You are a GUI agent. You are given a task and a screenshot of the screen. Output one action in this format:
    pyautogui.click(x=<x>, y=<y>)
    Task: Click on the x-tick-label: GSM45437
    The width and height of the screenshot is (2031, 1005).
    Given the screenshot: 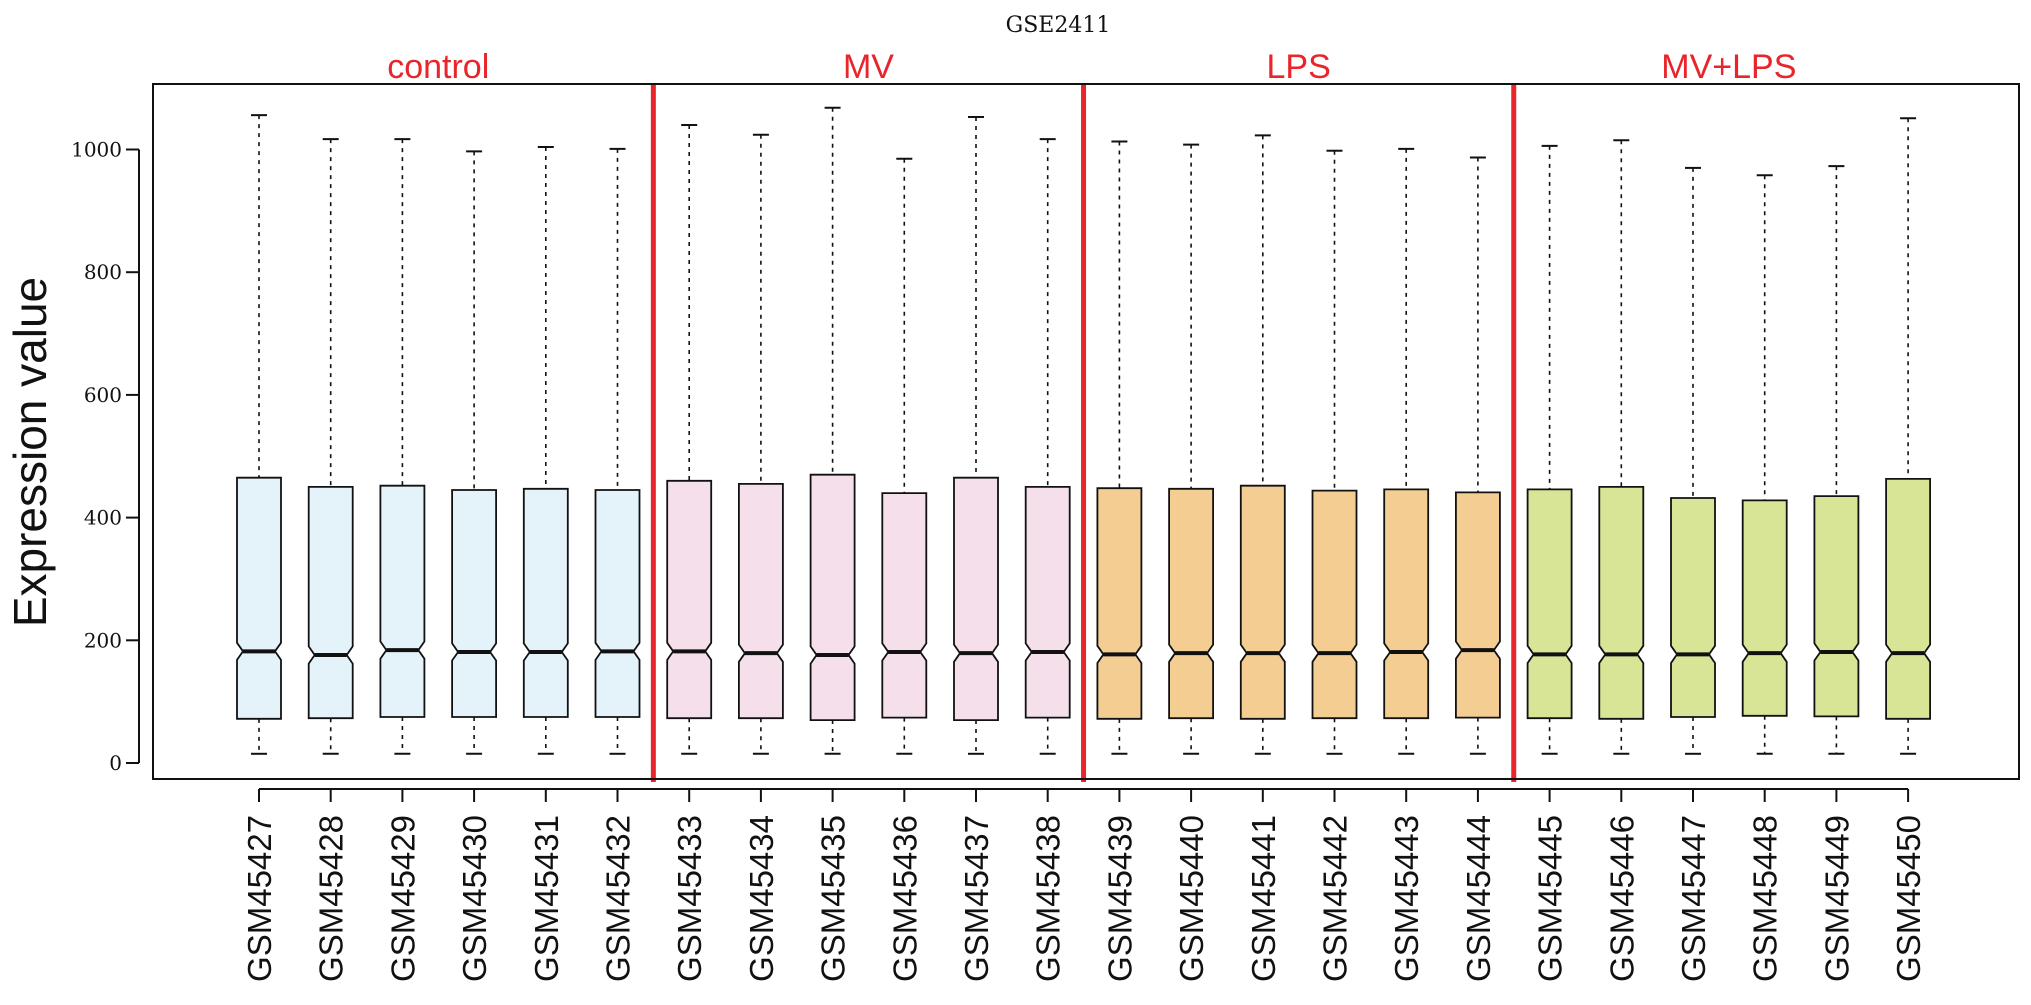 What is the action you would take?
    pyautogui.click(x=976, y=898)
    